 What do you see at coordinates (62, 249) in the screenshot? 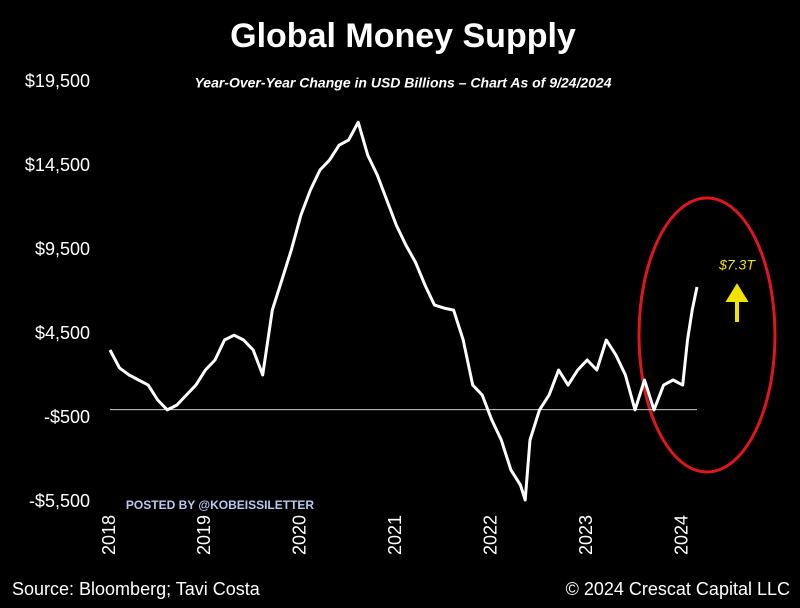
I see `y-tick-label: $9,500` at bounding box center [62, 249].